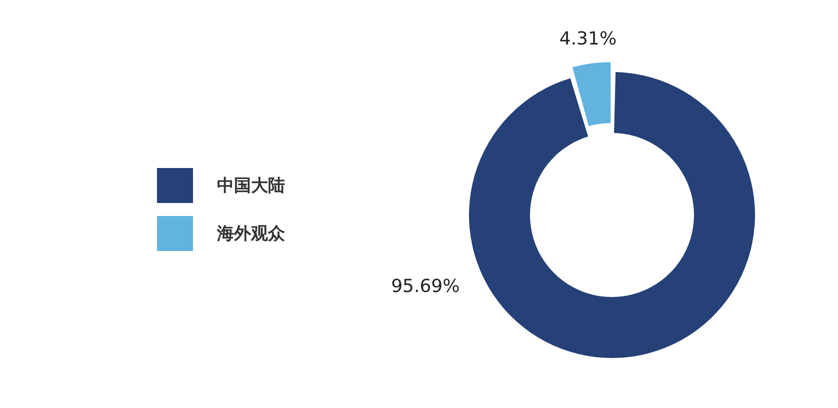 The height and width of the screenshot is (408, 838). What do you see at coordinates (425, 286) in the screenshot?
I see `data-label: 95.69%` at bounding box center [425, 286].